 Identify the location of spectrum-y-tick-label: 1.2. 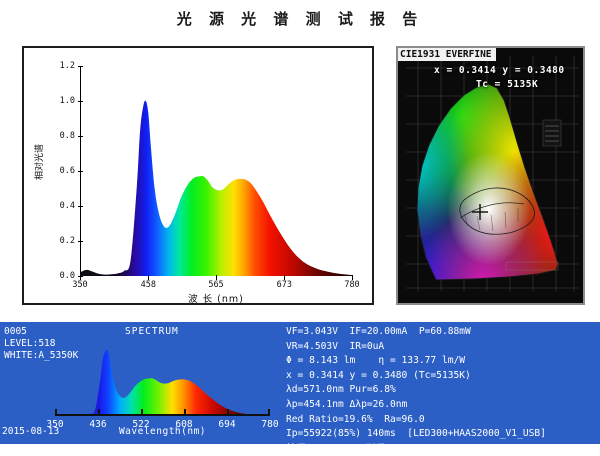
(67, 66).